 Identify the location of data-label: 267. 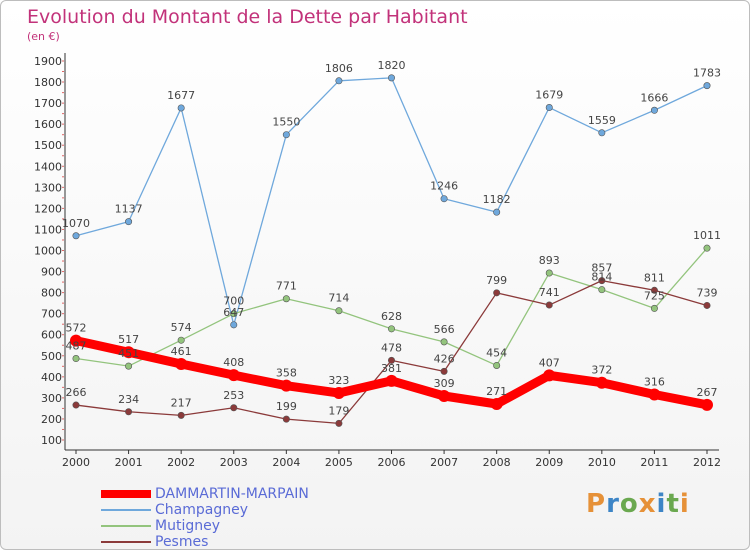
(707, 392).